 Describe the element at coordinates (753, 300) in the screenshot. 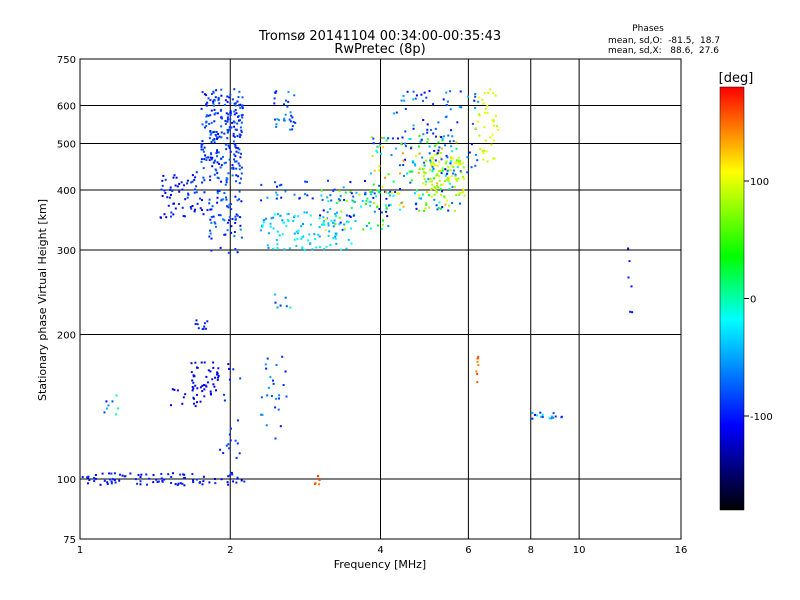

I see `colorbar-tick-label: 0` at that location.